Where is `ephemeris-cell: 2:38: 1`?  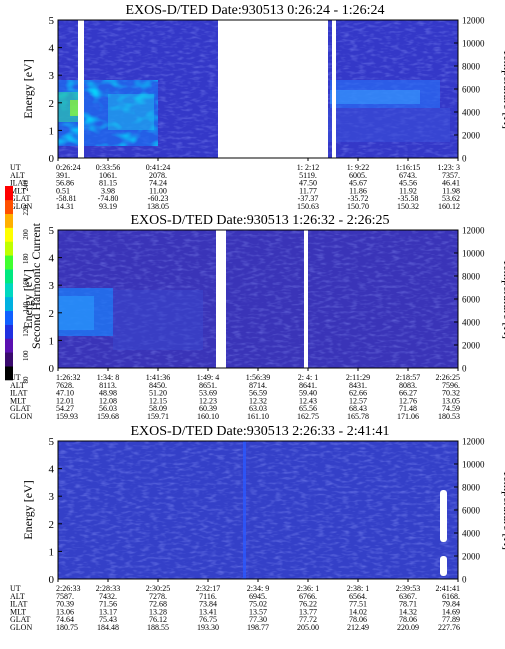 ephemeris-cell: 2:38: 1 is located at coordinates (358, 588).